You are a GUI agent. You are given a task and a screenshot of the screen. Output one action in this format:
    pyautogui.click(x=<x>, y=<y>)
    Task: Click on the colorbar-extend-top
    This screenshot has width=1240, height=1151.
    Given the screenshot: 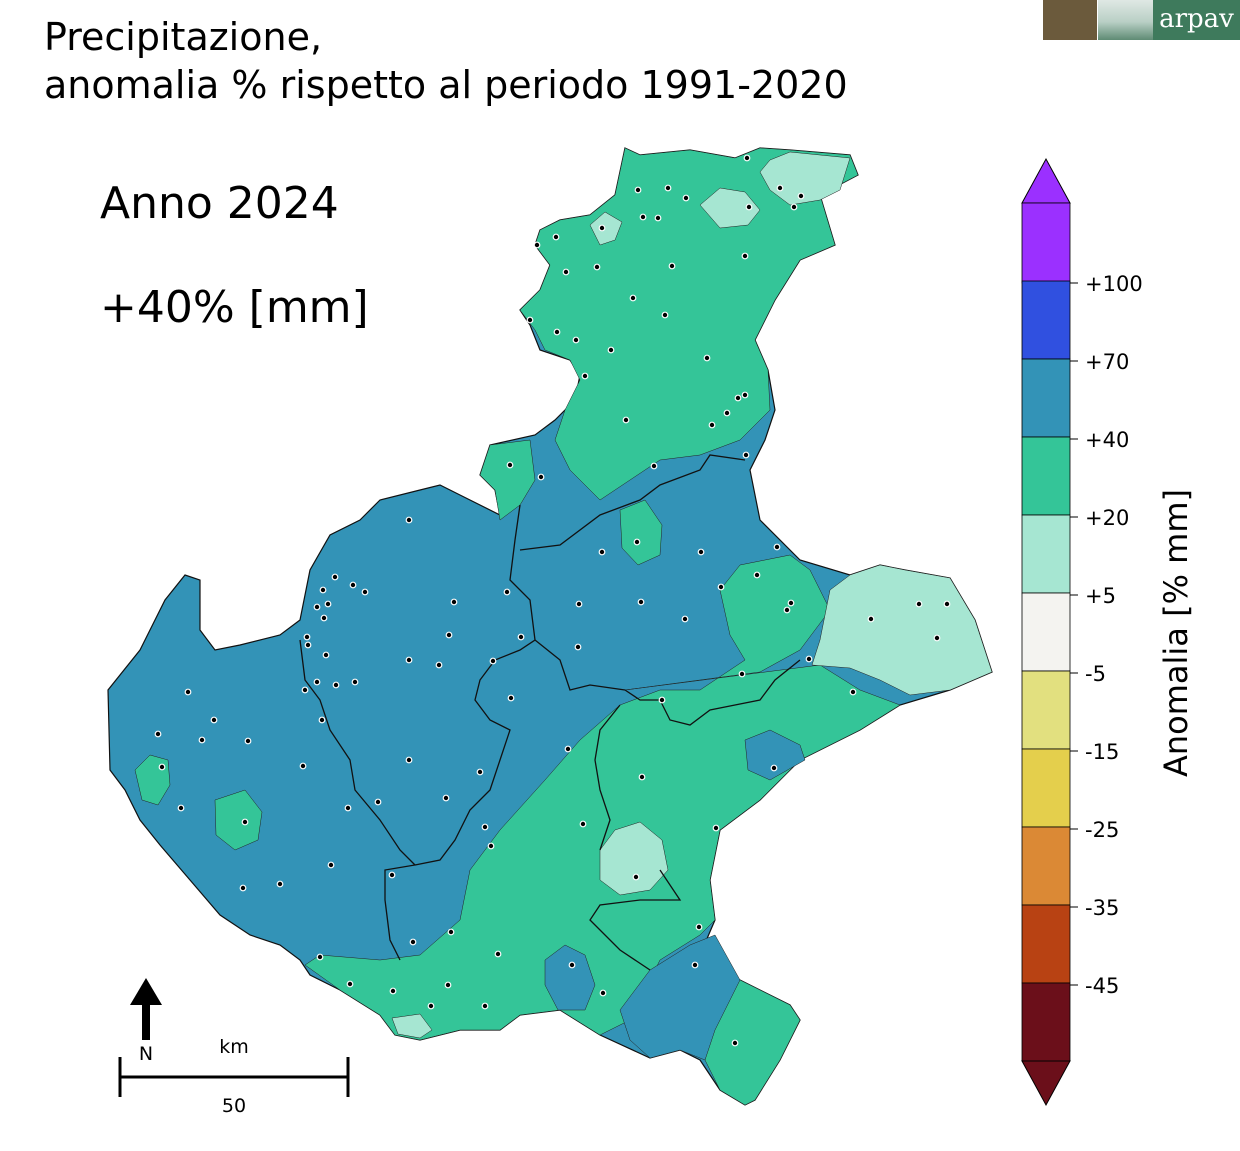 What is the action you would take?
    pyautogui.click(x=1046, y=180)
    